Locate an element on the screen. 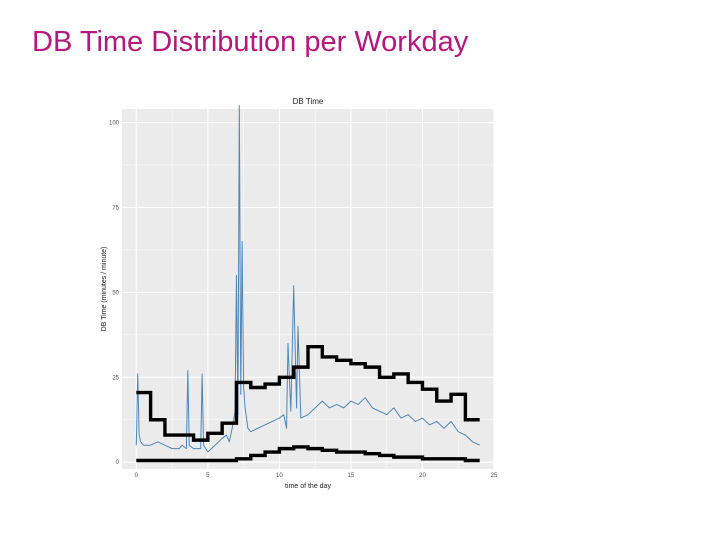 The image size is (720, 540). y-tick-label: 75 is located at coordinates (115, 208).